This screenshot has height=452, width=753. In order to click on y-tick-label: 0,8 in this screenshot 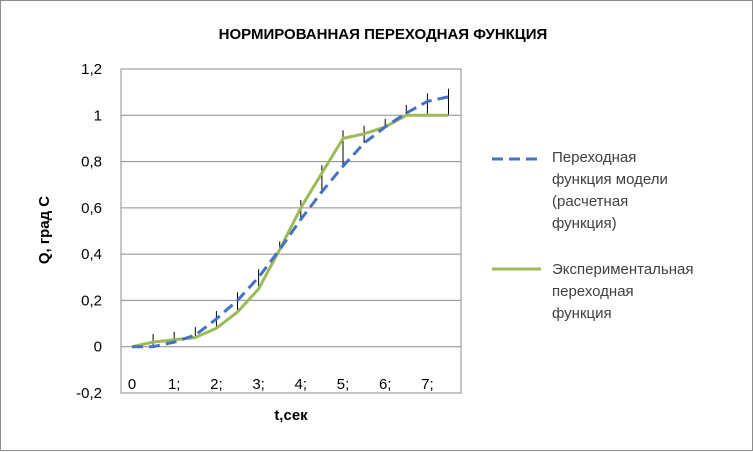, I will do `click(91, 162)`.